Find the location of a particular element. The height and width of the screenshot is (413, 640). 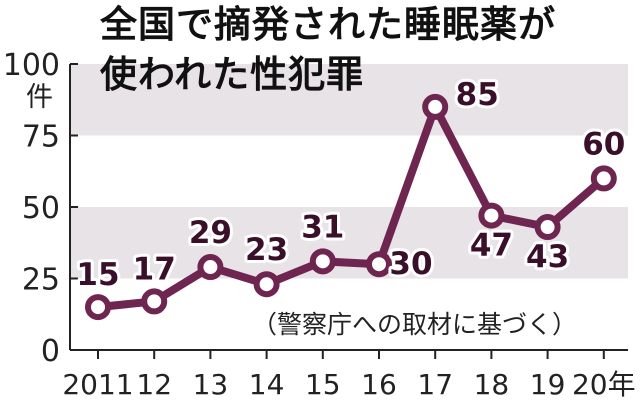

y-axis-unit-label: 件 is located at coordinates (39, 97).